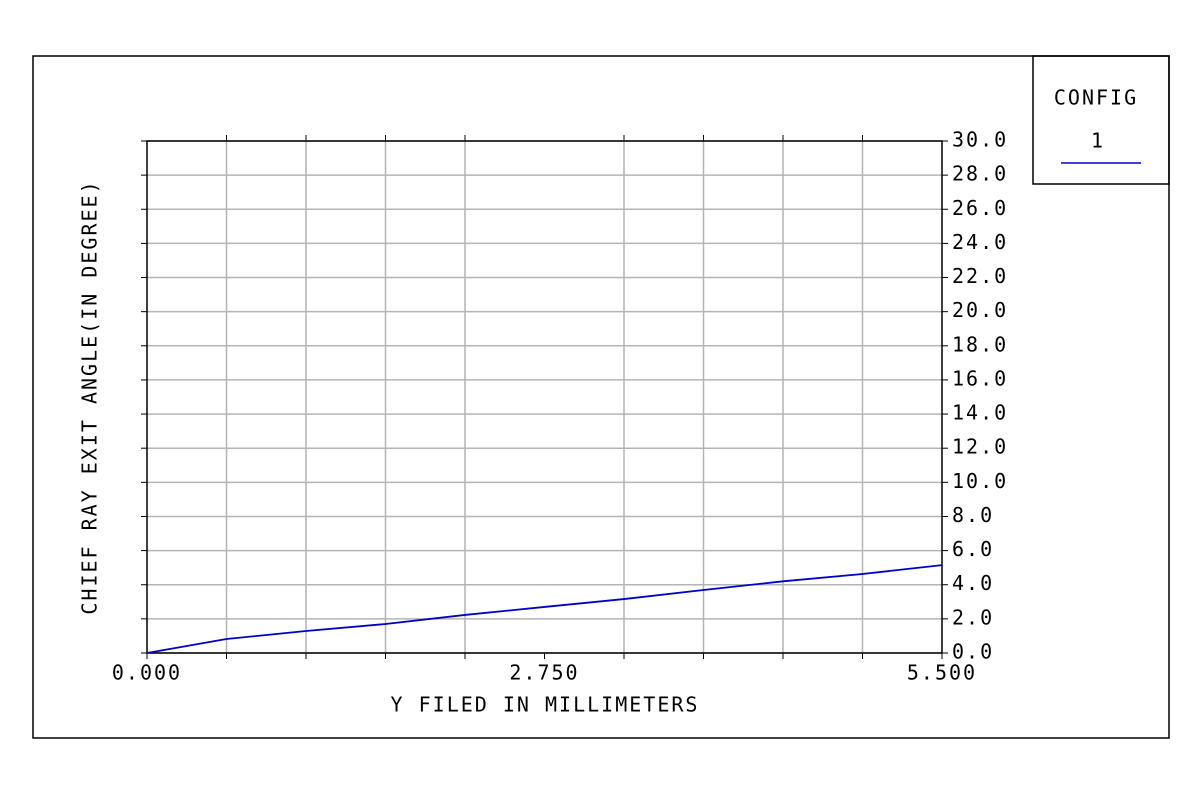 The height and width of the screenshot is (802, 1200). I want to click on x-tick-label: 5.500, so click(942, 673).